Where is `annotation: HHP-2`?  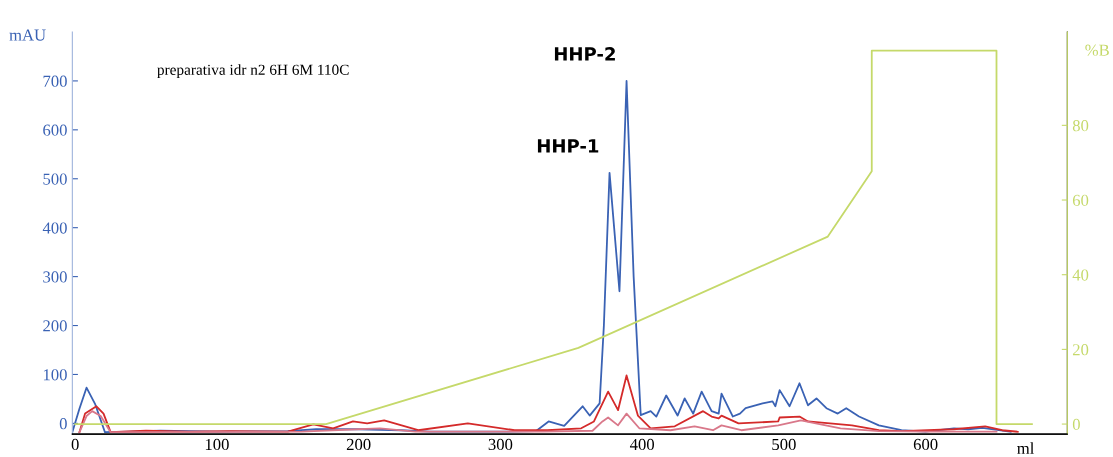
annotation: HHP-2 is located at coordinates (584, 54).